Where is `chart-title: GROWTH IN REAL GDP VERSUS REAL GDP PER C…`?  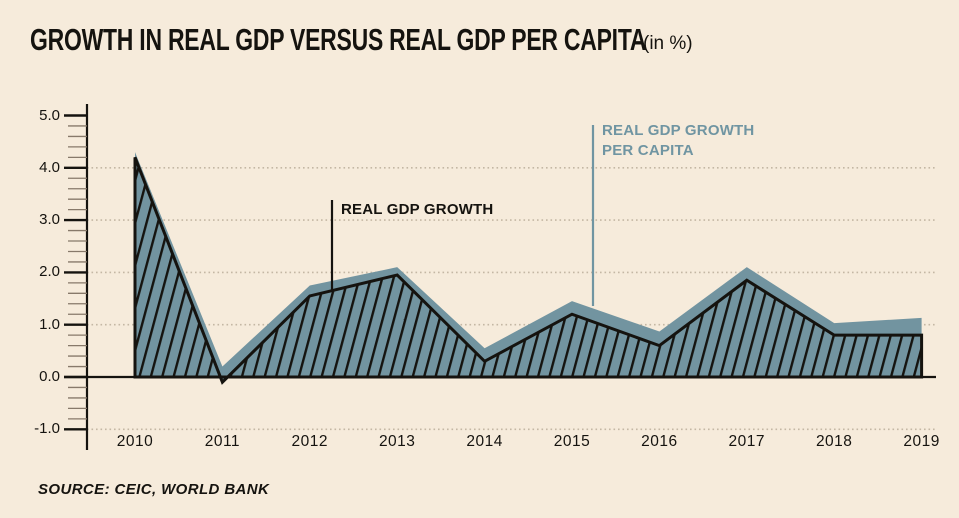
chart-title: GROWTH IN REAL GDP VERSUS REAL GDP PER C… is located at coordinates (338, 39).